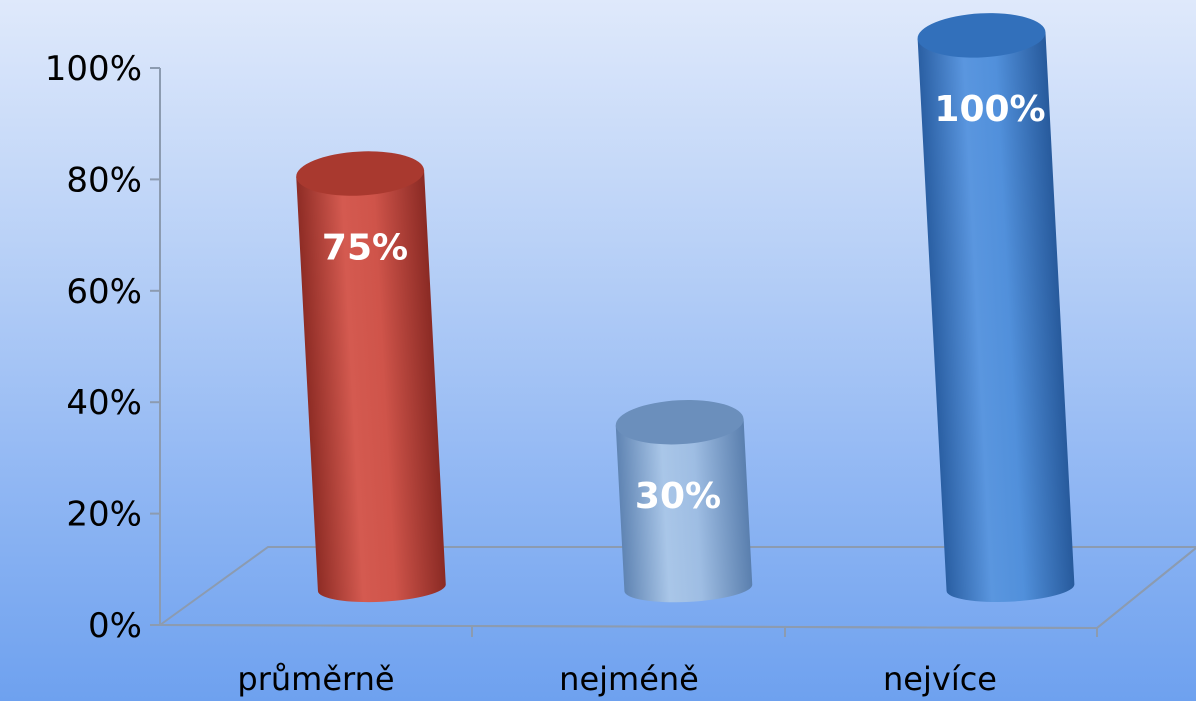  I want to click on x-category-label: průměrně, so click(315, 679).